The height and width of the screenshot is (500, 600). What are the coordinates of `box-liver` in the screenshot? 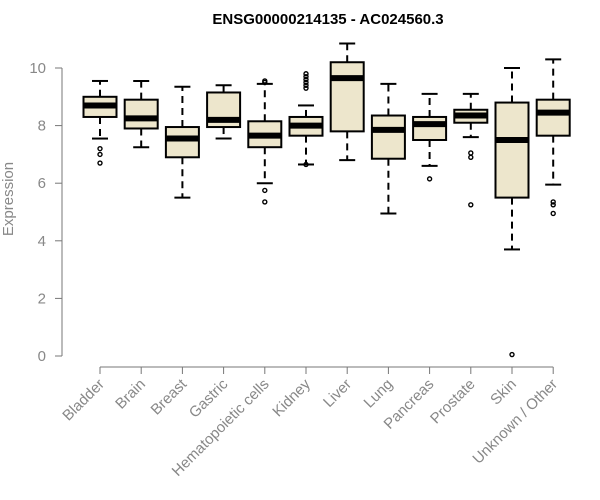 It's located at (347, 102).